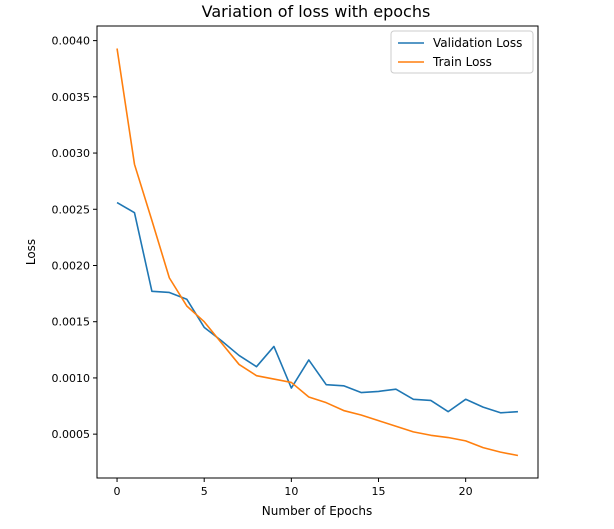 The height and width of the screenshot is (529, 614). What do you see at coordinates (466, 491) in the screenshot?
I see `x-tick-label: 20` at bounding box center [466, 491].